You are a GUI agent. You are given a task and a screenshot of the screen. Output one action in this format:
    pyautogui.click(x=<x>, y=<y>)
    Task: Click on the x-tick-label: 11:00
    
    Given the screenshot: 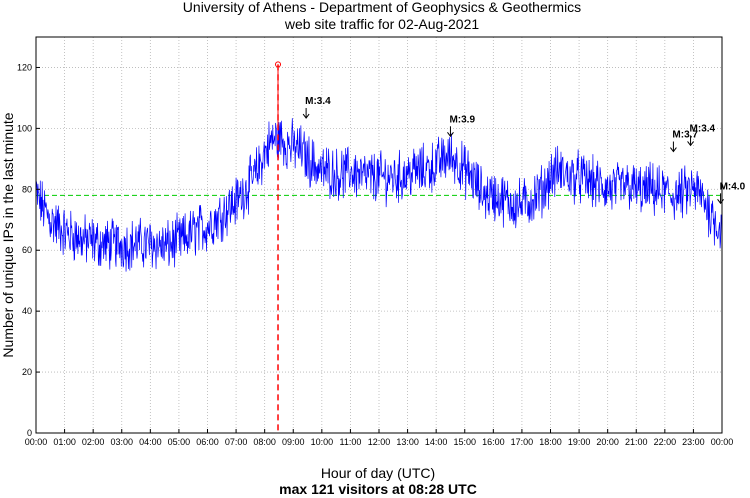 What is the action you would take?
    pyautogui.click(x=350, y=442)
    